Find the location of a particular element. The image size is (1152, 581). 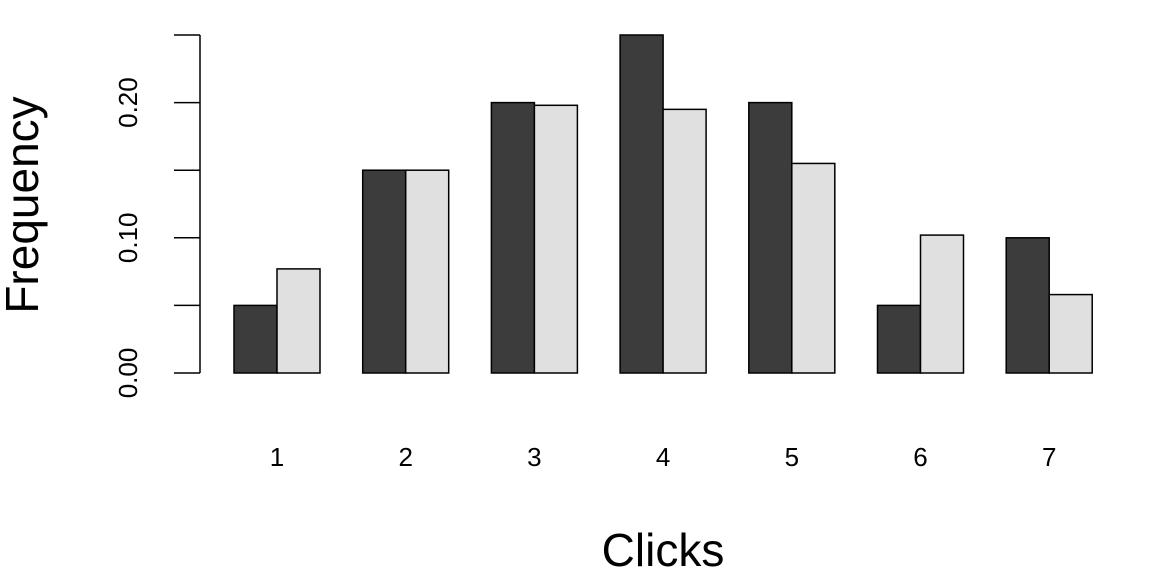

y-axis: 0.00 0.10 0.20 is located at coordinates (157, 216).